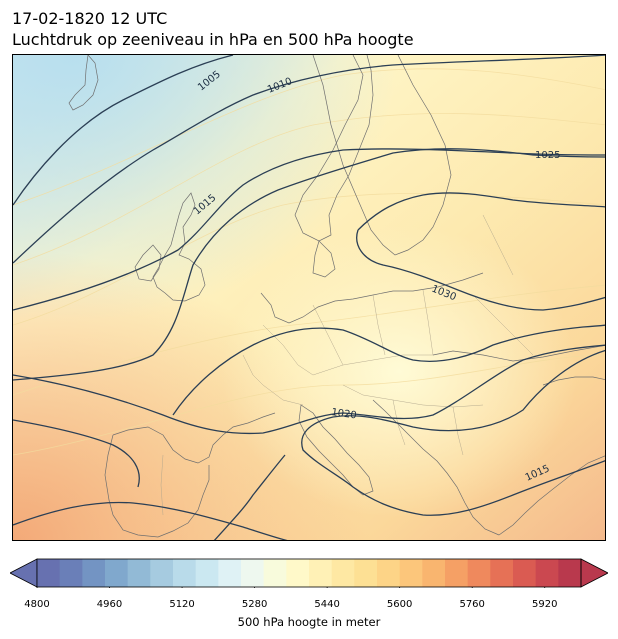 The width and height of the screenshot is (618, 639). I want to click on colorbar-svg, so click(309, 574).